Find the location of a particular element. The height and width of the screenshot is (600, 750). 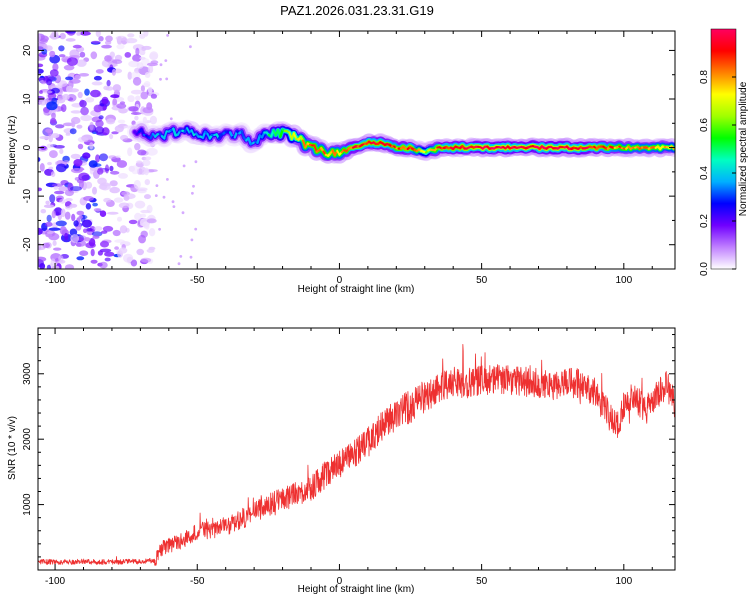

snr-y-tick-label: 1000 is located at coordinates (27, 504).